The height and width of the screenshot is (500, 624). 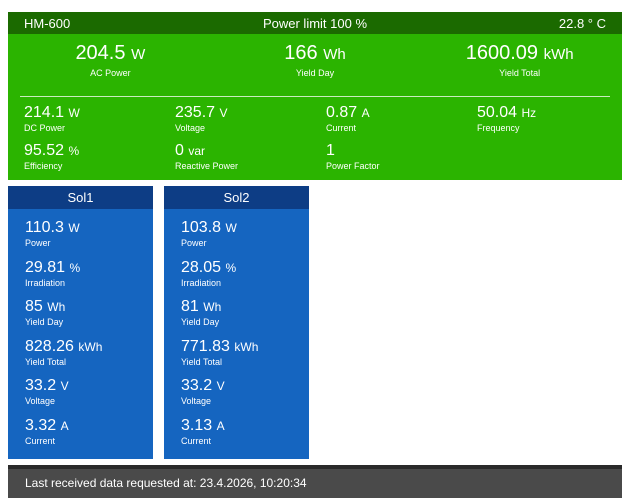 What do you see at coordinates (43, 166) in the screenshot?
I see `label: Efficiency` at bounding box center [43, 166].